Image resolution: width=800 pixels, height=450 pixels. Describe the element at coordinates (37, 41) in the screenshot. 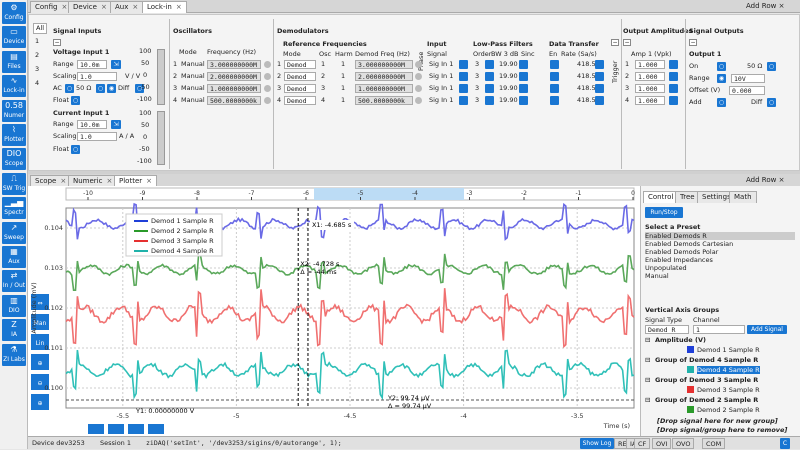

I see `side-tab-1: 1` at that location.